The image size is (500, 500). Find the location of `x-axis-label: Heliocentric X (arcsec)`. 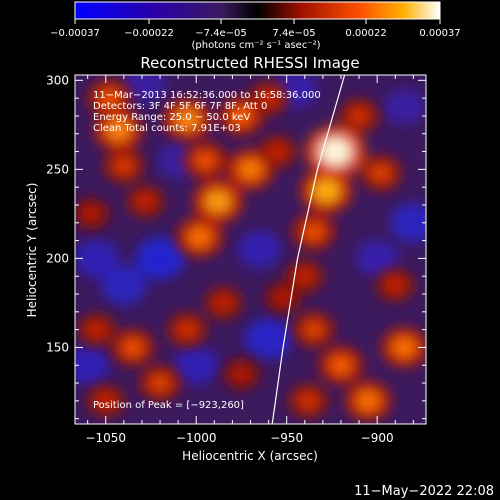

x-axis-label: Heliocentric X (arcsec) is located at coordinates (250, 456).